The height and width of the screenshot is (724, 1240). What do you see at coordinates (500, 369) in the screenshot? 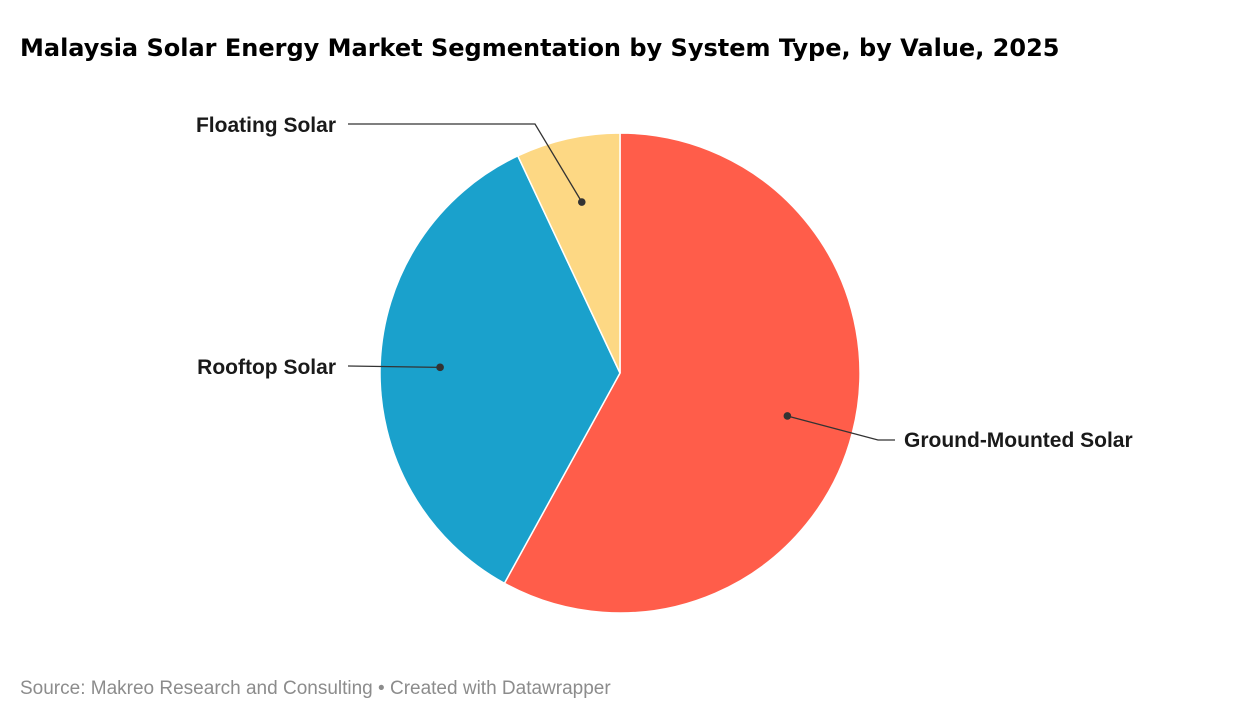
I see `slice-rooftop-solar` at bounding box center [500, 369].